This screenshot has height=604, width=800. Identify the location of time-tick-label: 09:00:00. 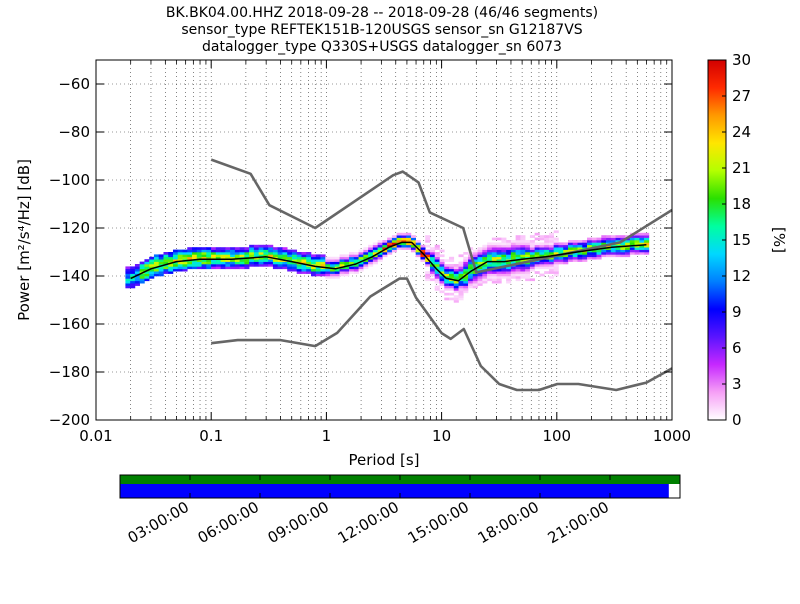
(298, 522).